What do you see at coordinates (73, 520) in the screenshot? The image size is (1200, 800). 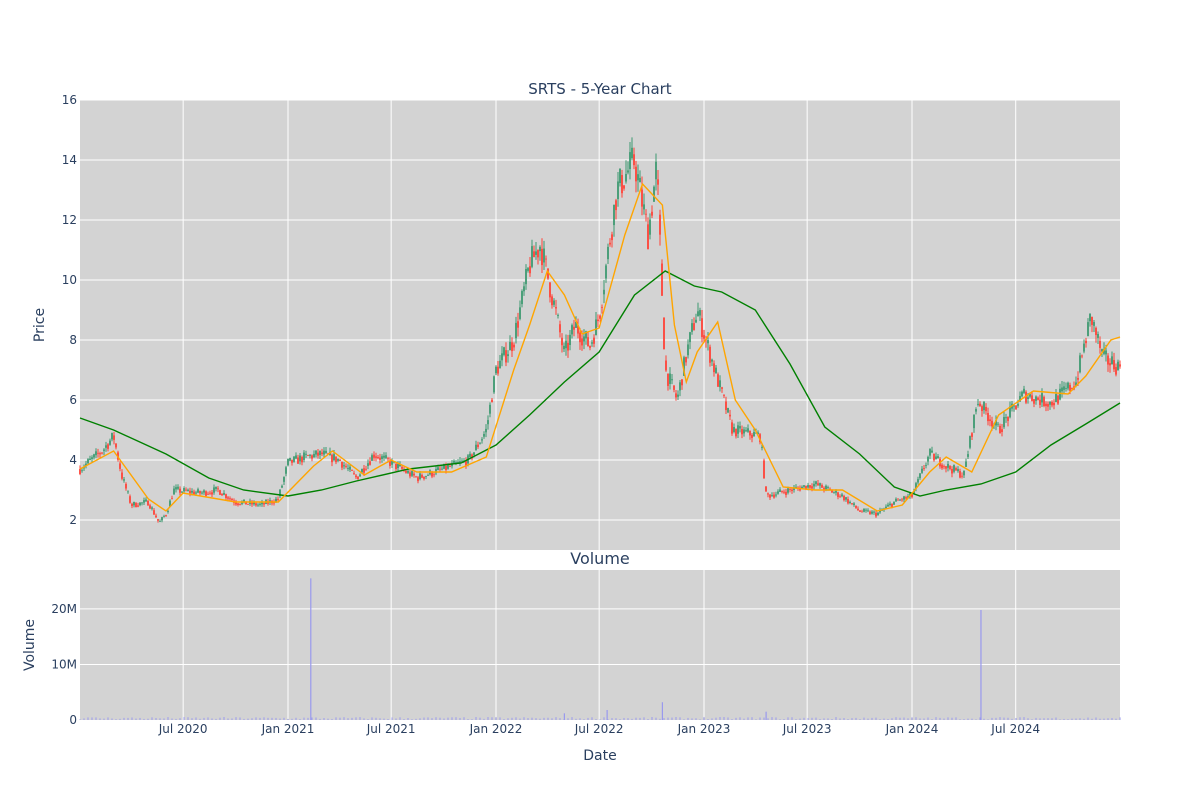 I see `price-y-tick-label: 2` at bounding box center [73, 520].